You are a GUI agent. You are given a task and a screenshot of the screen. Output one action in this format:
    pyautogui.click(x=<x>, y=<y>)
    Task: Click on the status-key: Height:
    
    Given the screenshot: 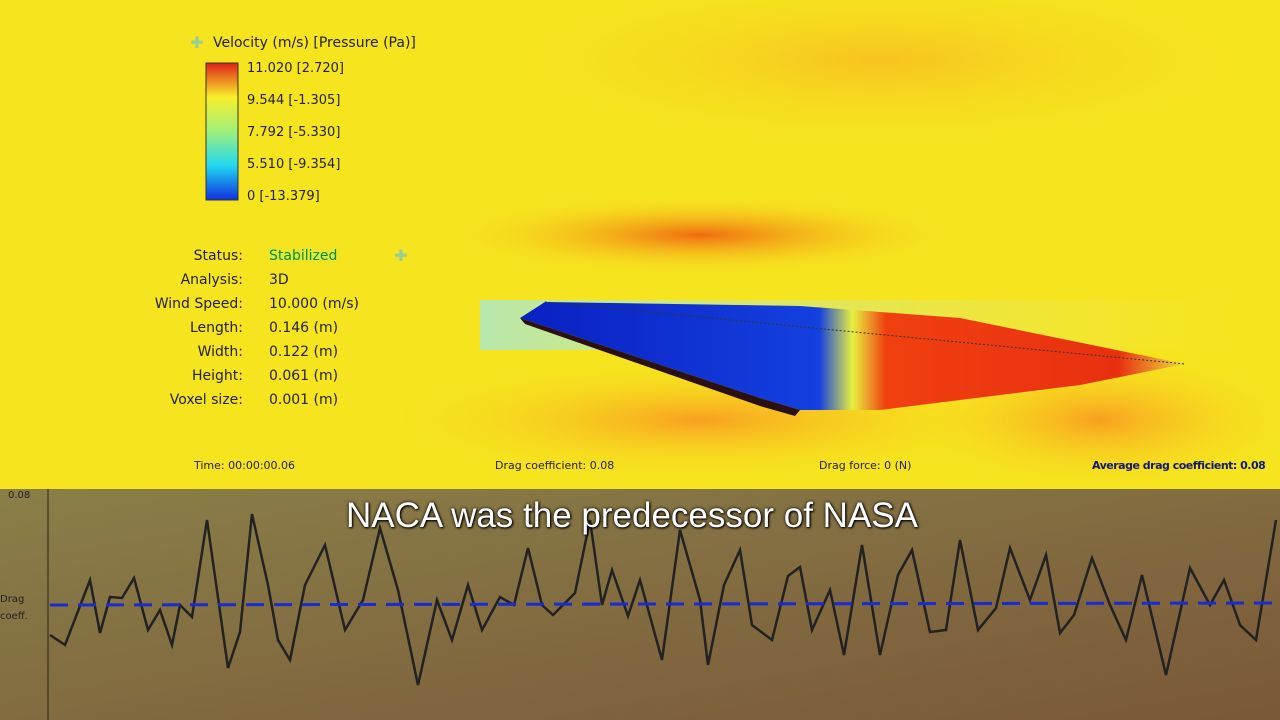 What is the action you would take?
    pyautogui.click(x=217, y=376)
    